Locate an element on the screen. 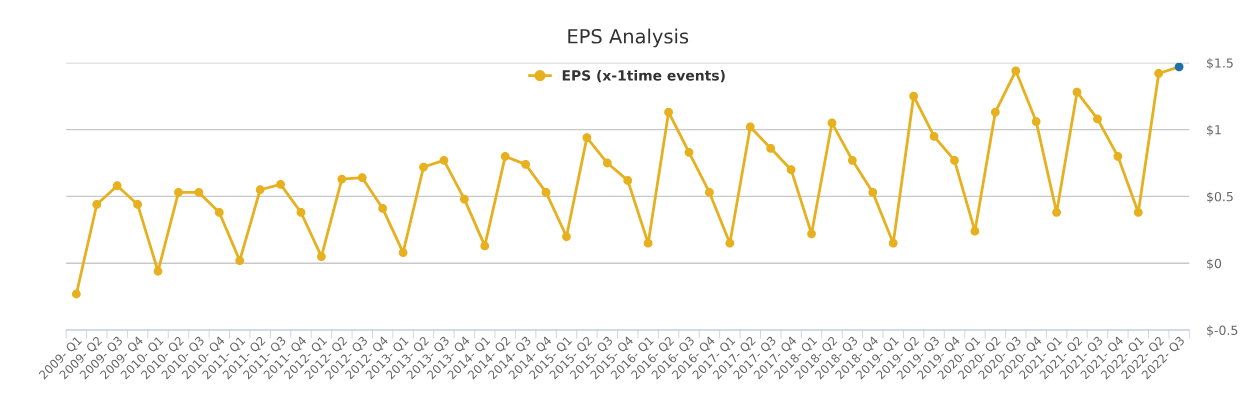  y-tick-label: $0 is located at coordinates (1214, 264).